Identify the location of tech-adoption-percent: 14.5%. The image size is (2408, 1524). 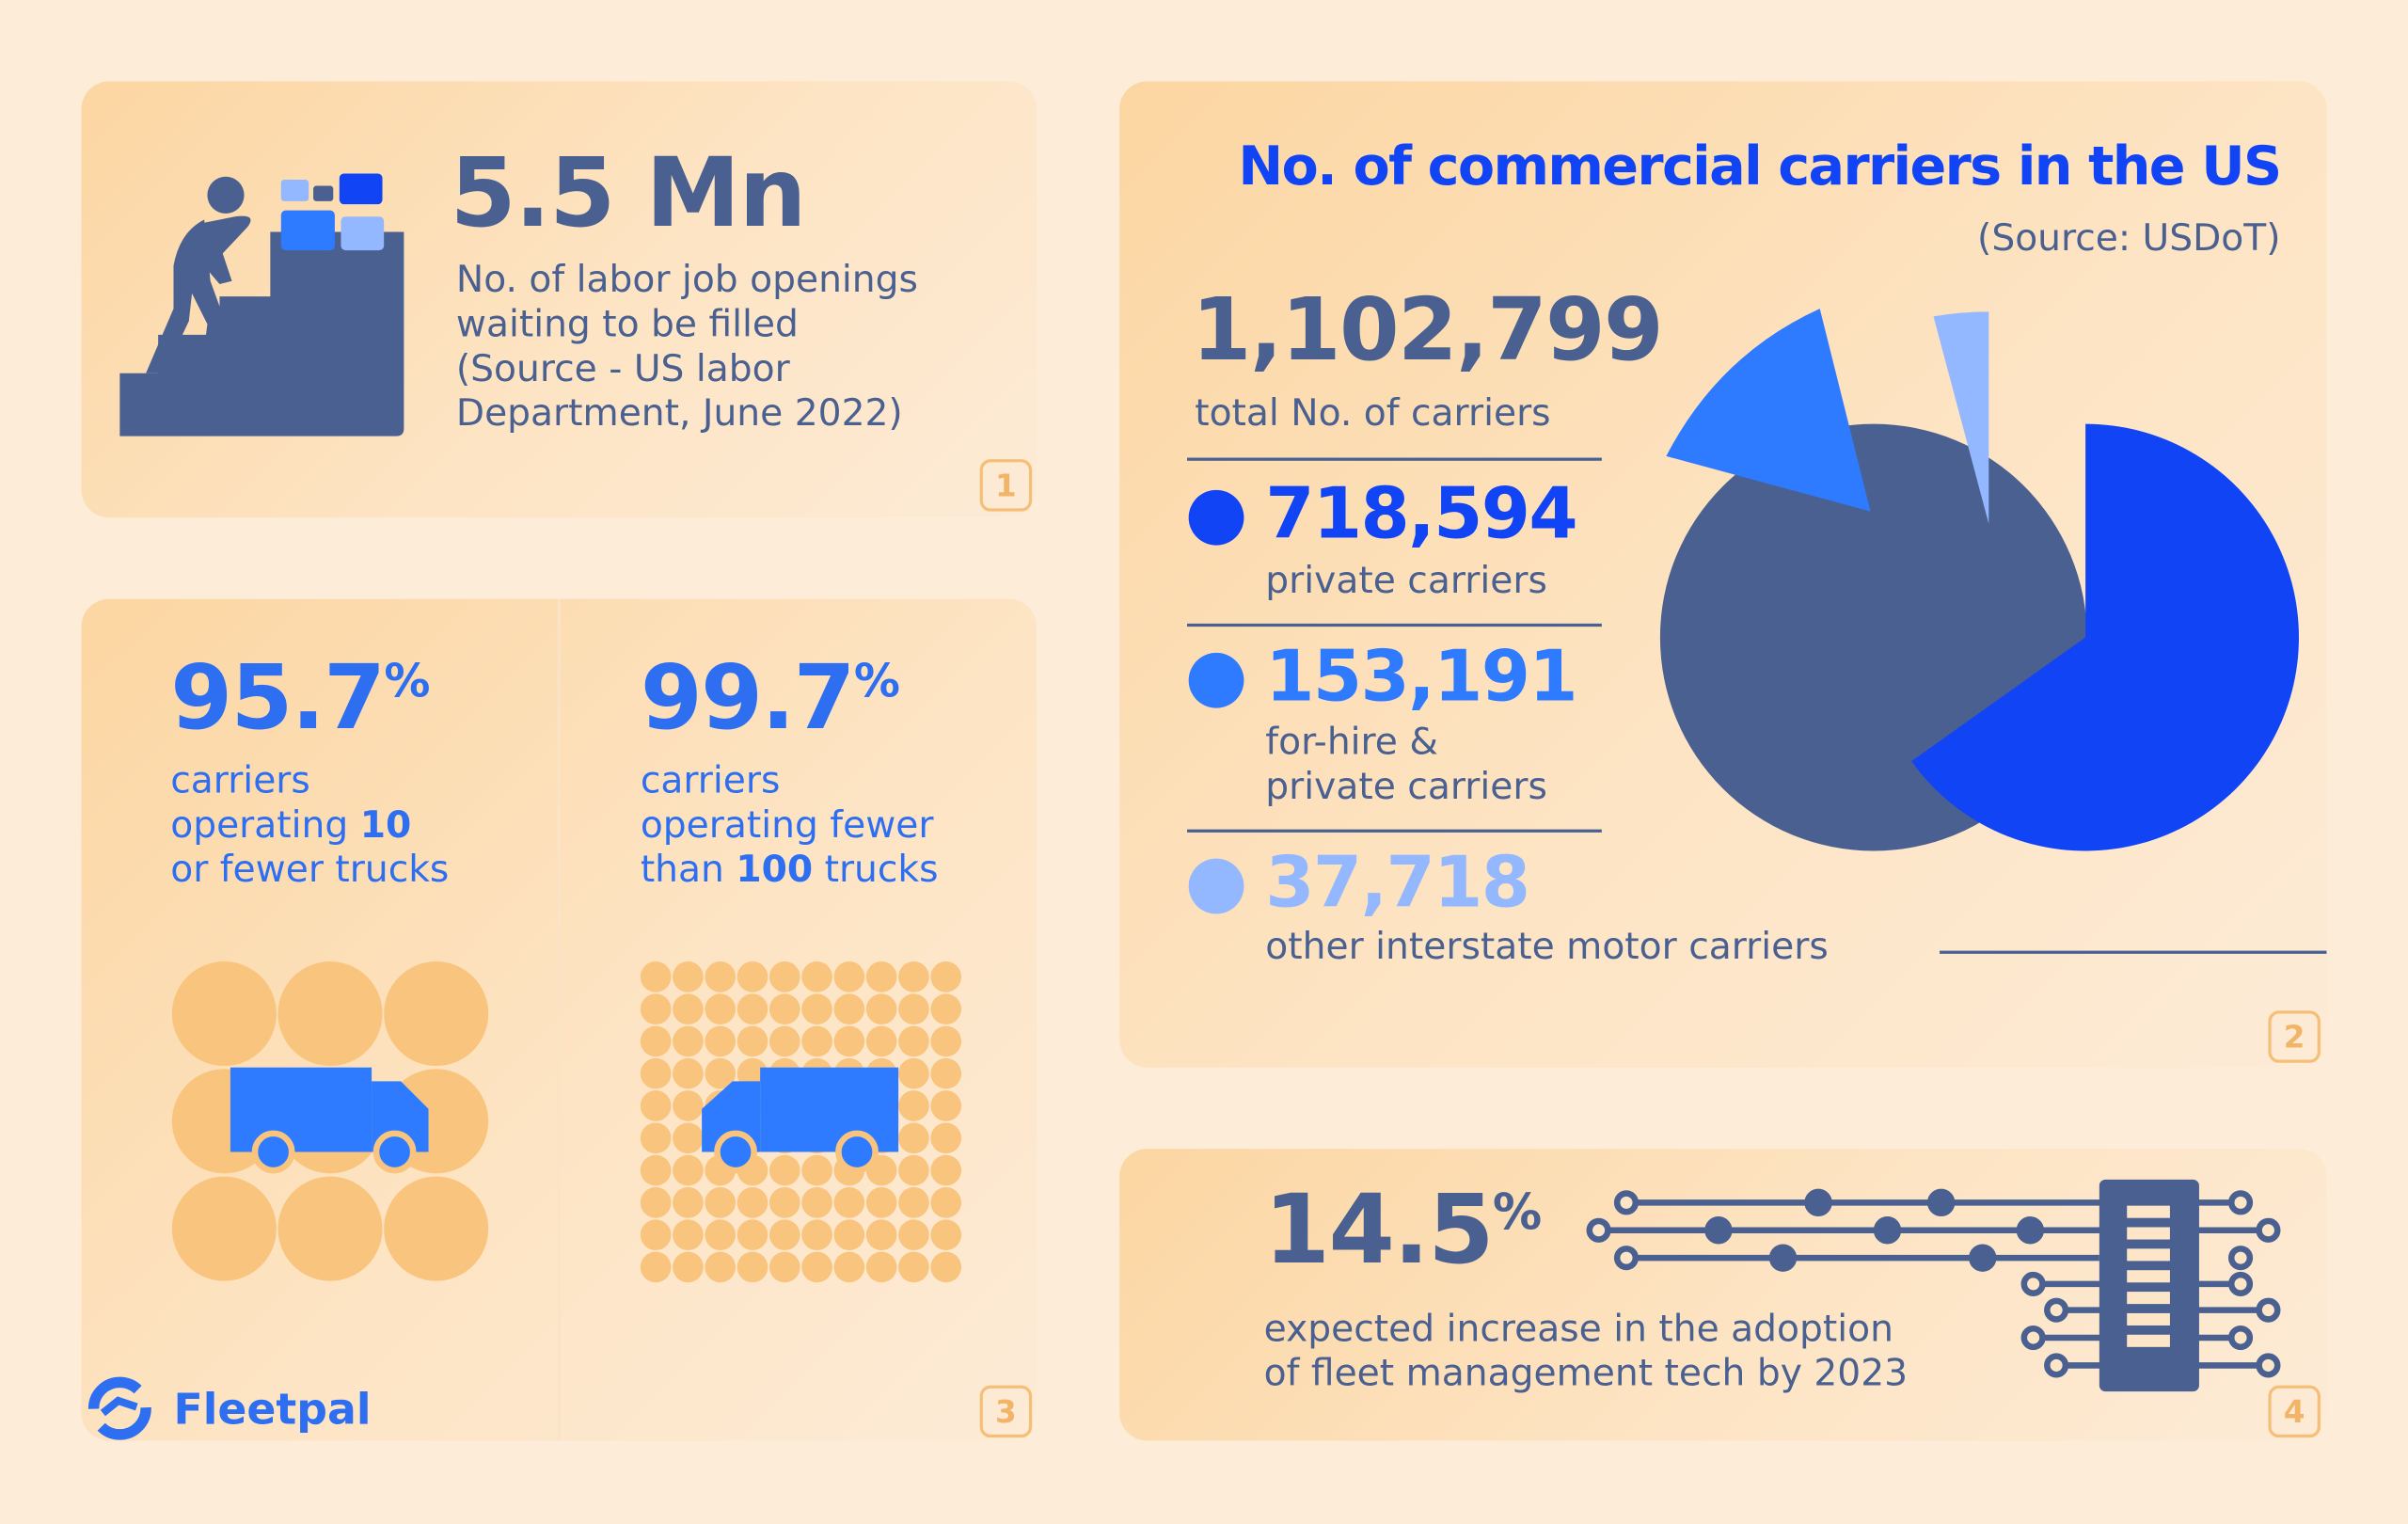
(1403, 1230).